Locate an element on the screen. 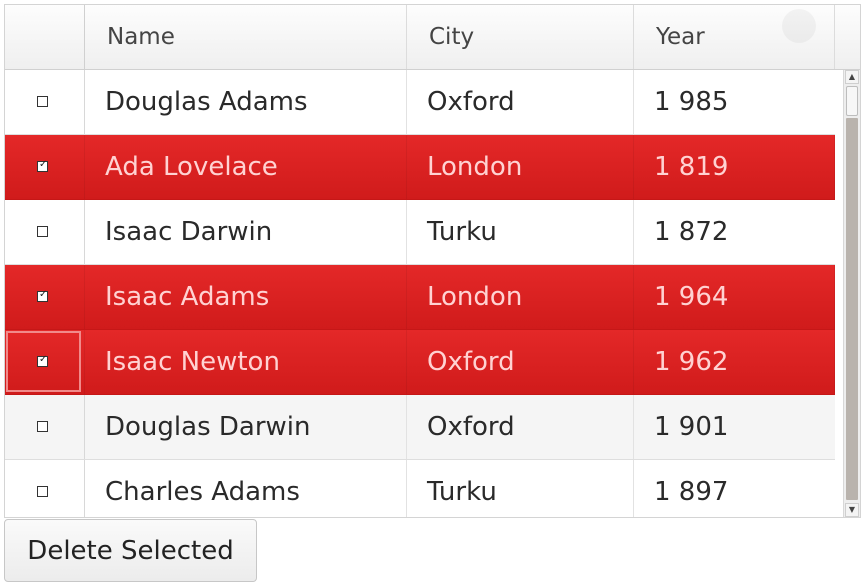 The height and width of the screenshot is (586, 865). table-row: ✓ Isaac Newton Oxford 1 962 is located at coordinates (420, 362).